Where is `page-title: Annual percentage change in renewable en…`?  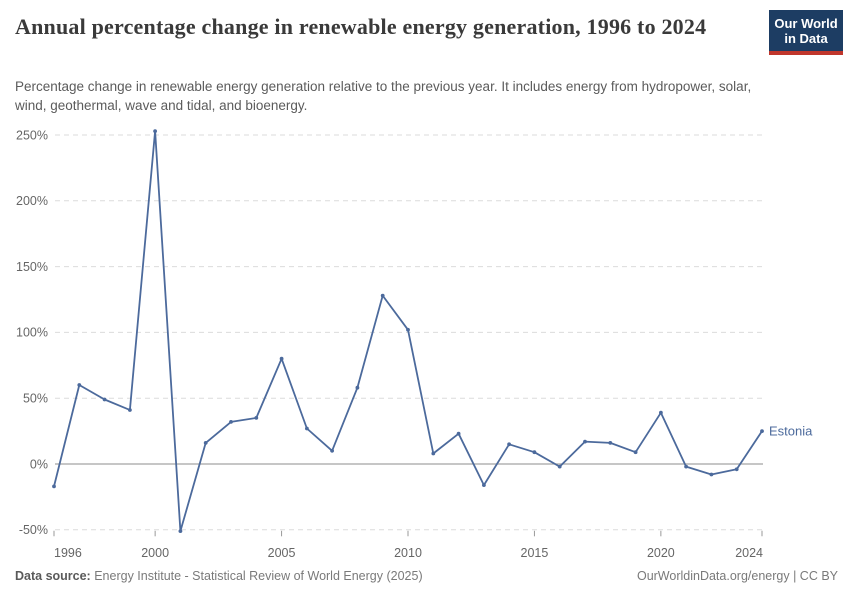
page-title: Annual percentage change in renewable en… is located at coordinates (361, 26).